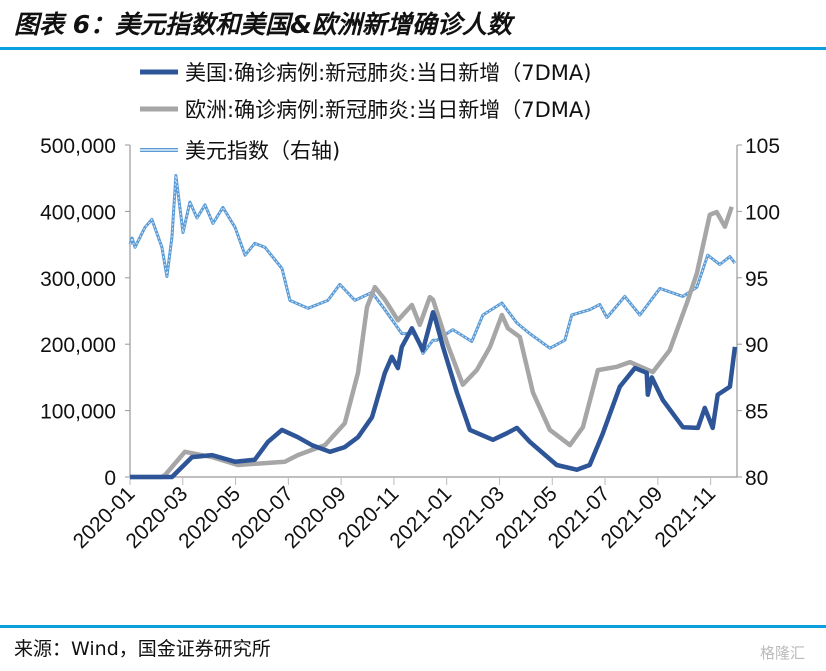  What do you see at coordinates (782, 653) in the screenshot?
I see `watermark-logo: 格隆汇` at bounding box center [782, 653].